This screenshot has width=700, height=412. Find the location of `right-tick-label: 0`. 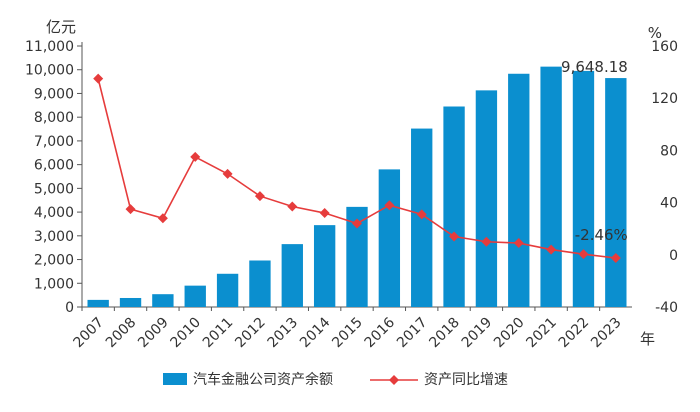

right-tick-label: 0 is located at coordinates (673, 256).